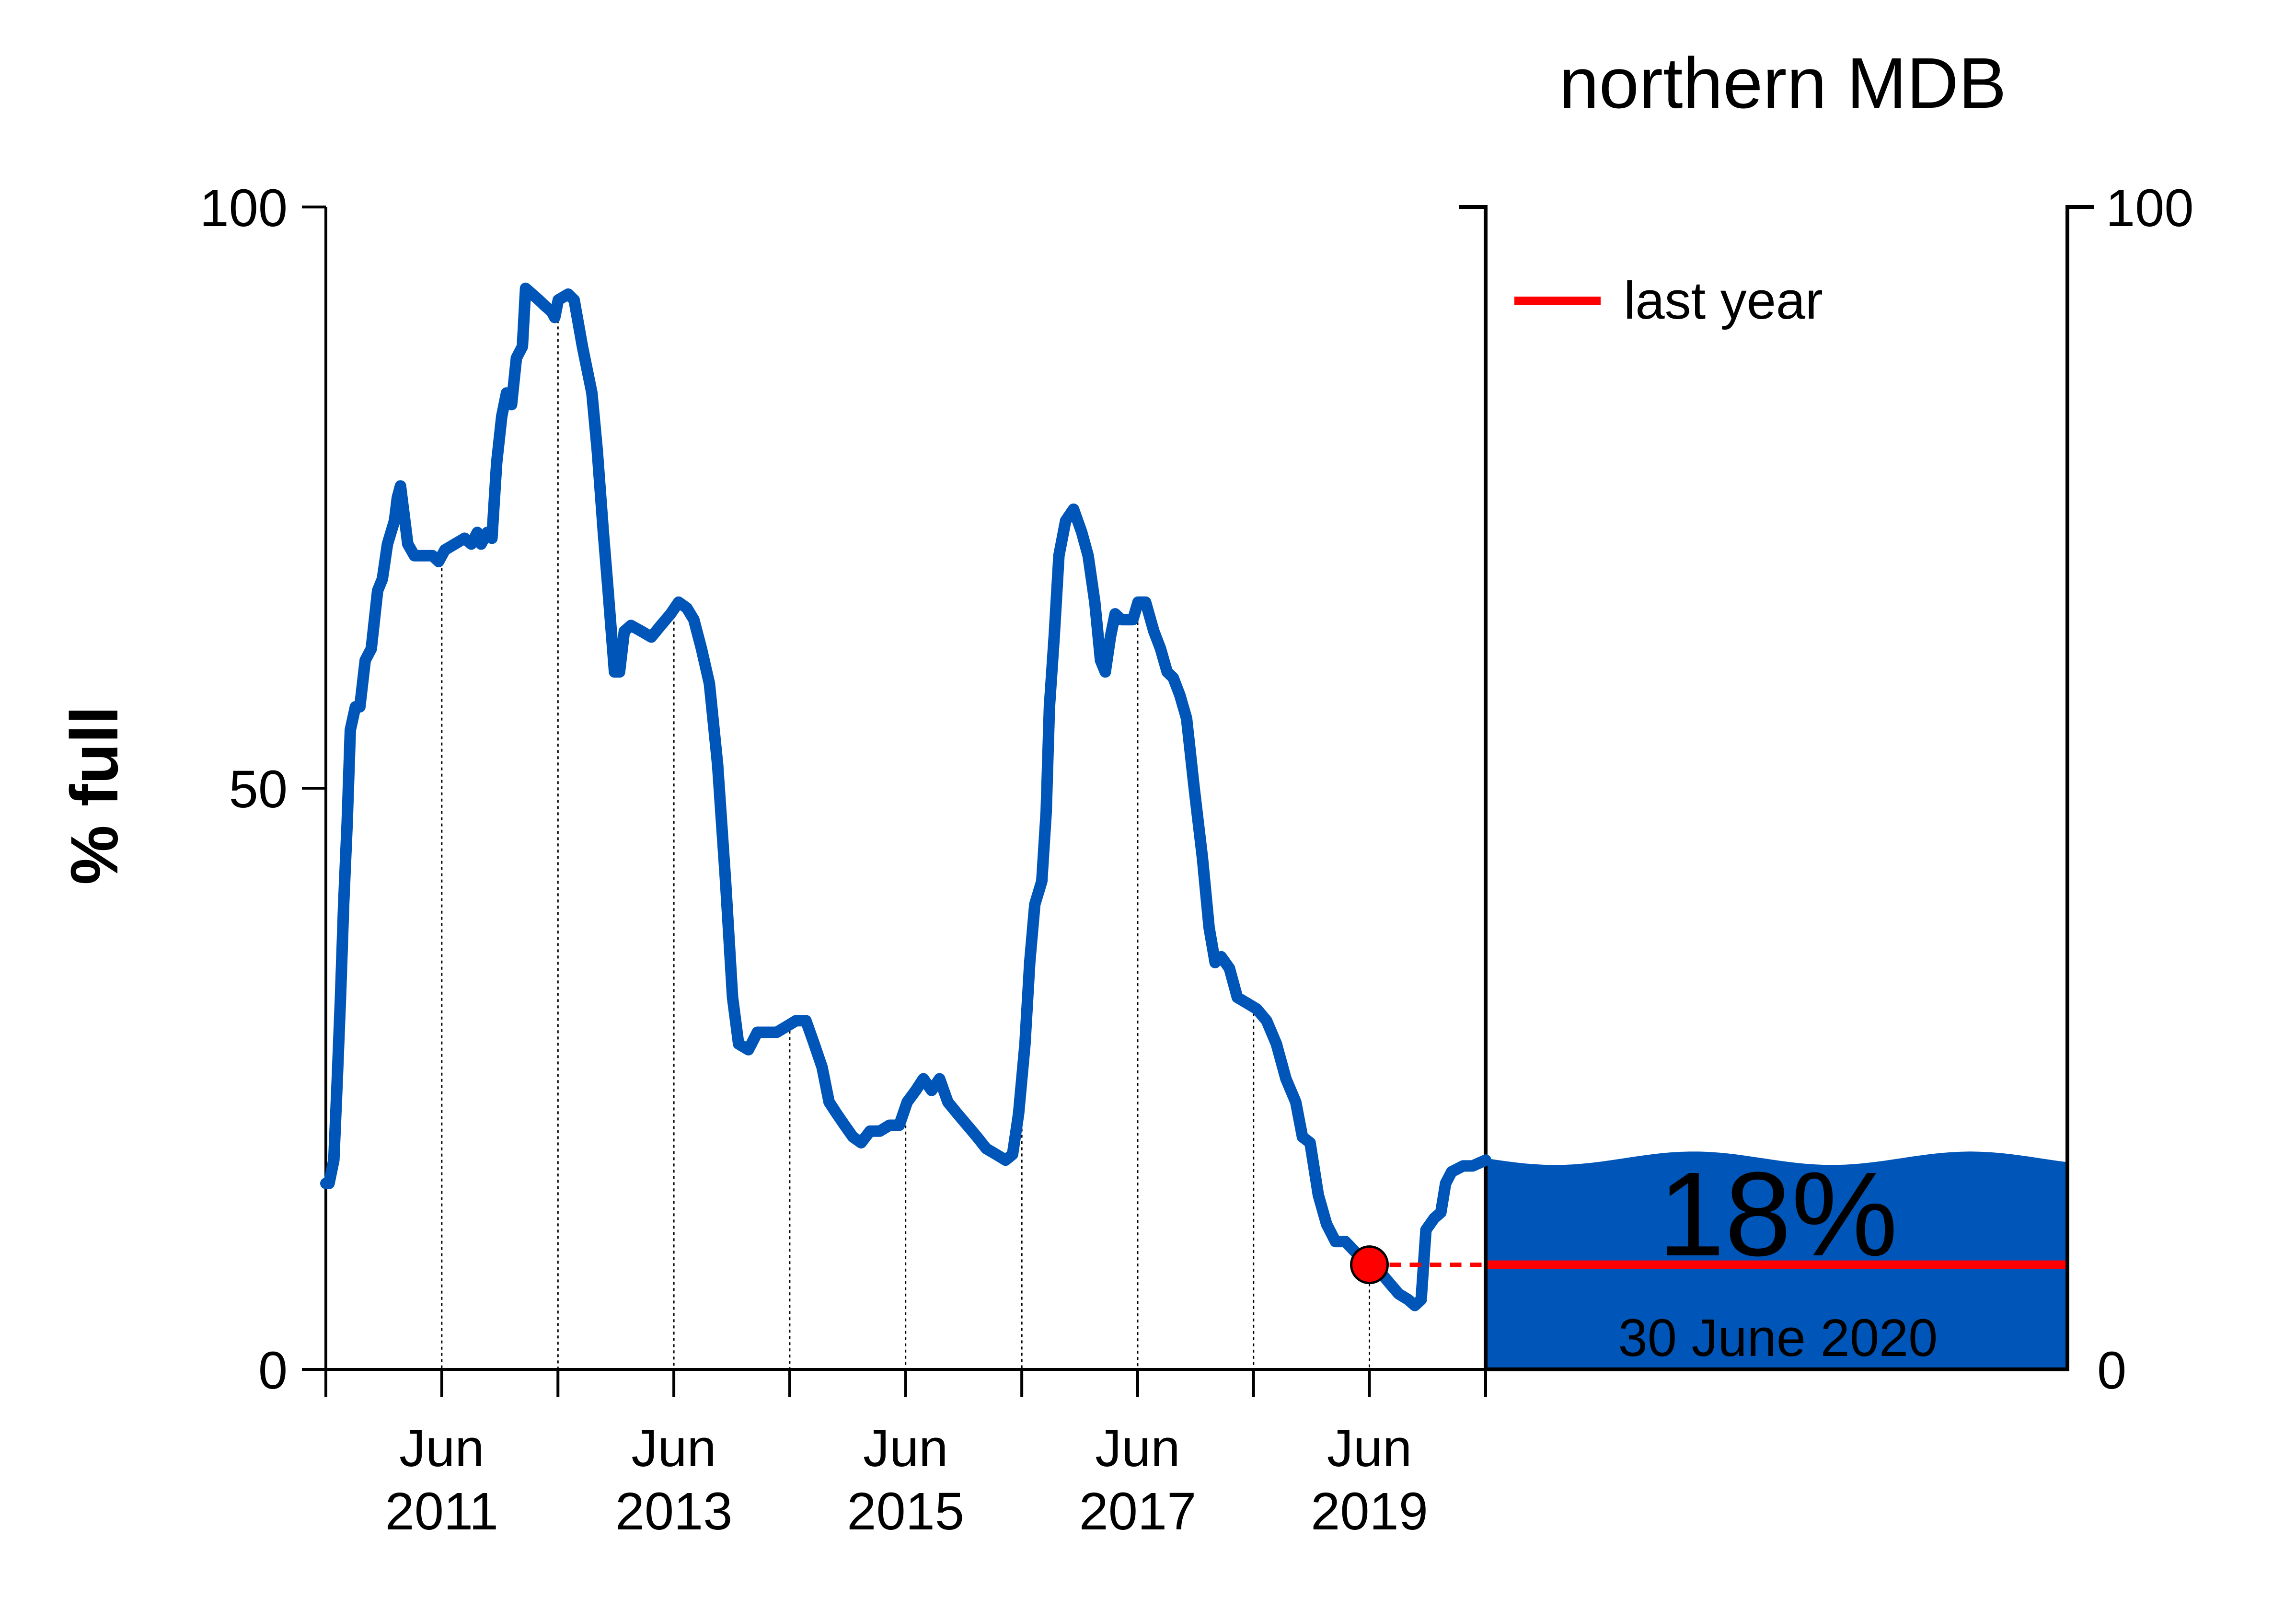 This screenshot has height=1608, width=2296. Describe the element at coordinates (1369, 1265) in the screenshot. I see `last-year-marker` at that location.